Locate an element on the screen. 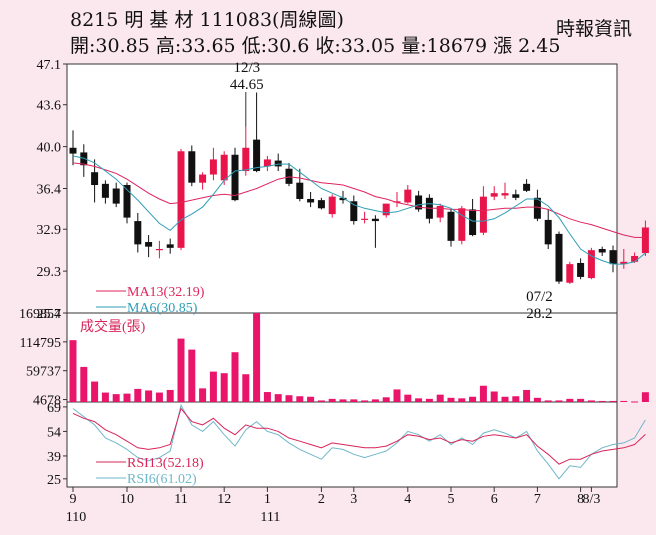  x-tick-year: 111 is located at coordinates (270, 517).